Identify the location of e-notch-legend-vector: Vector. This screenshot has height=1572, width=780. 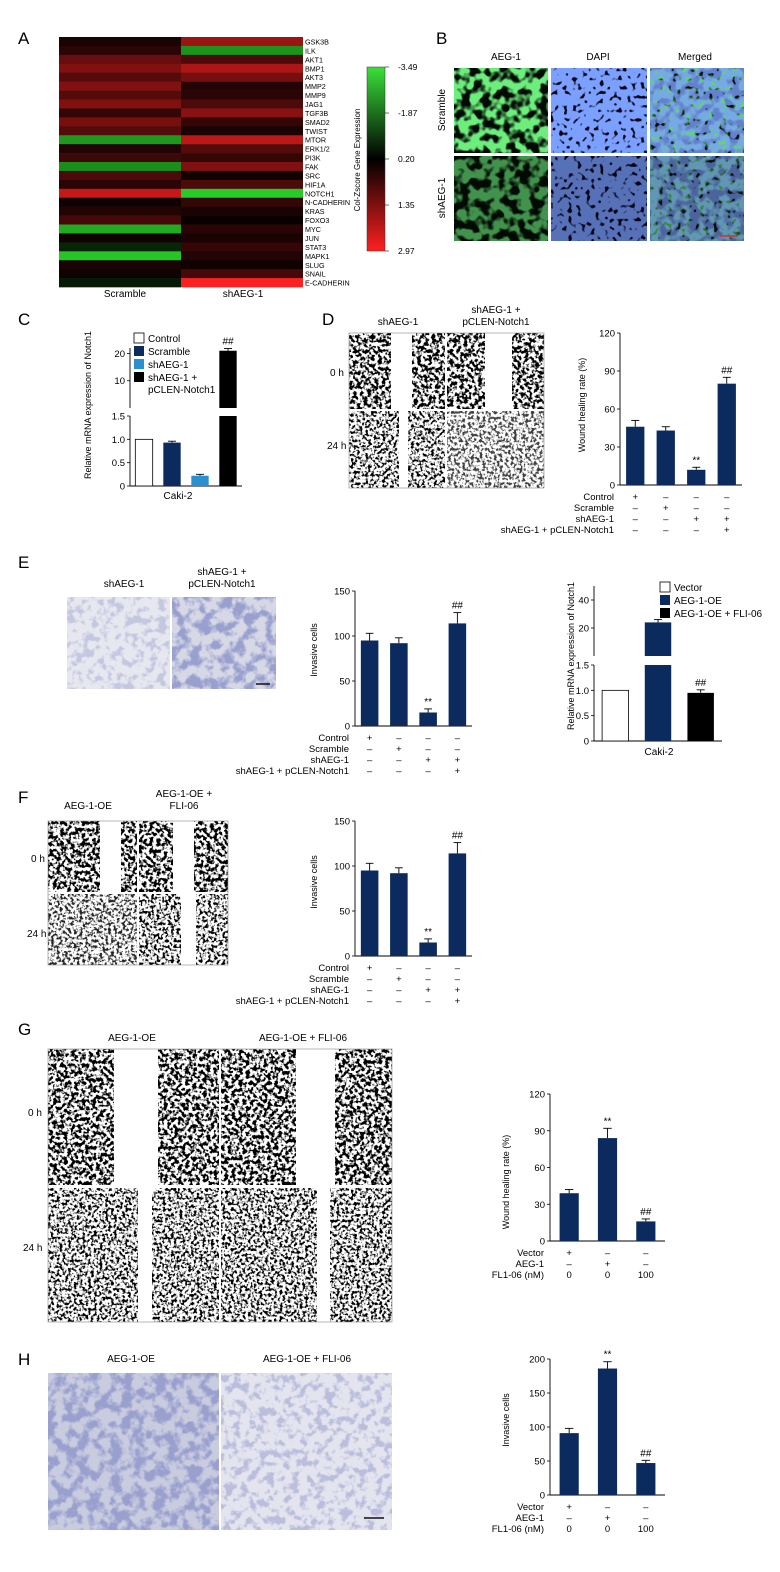
(688, 588).